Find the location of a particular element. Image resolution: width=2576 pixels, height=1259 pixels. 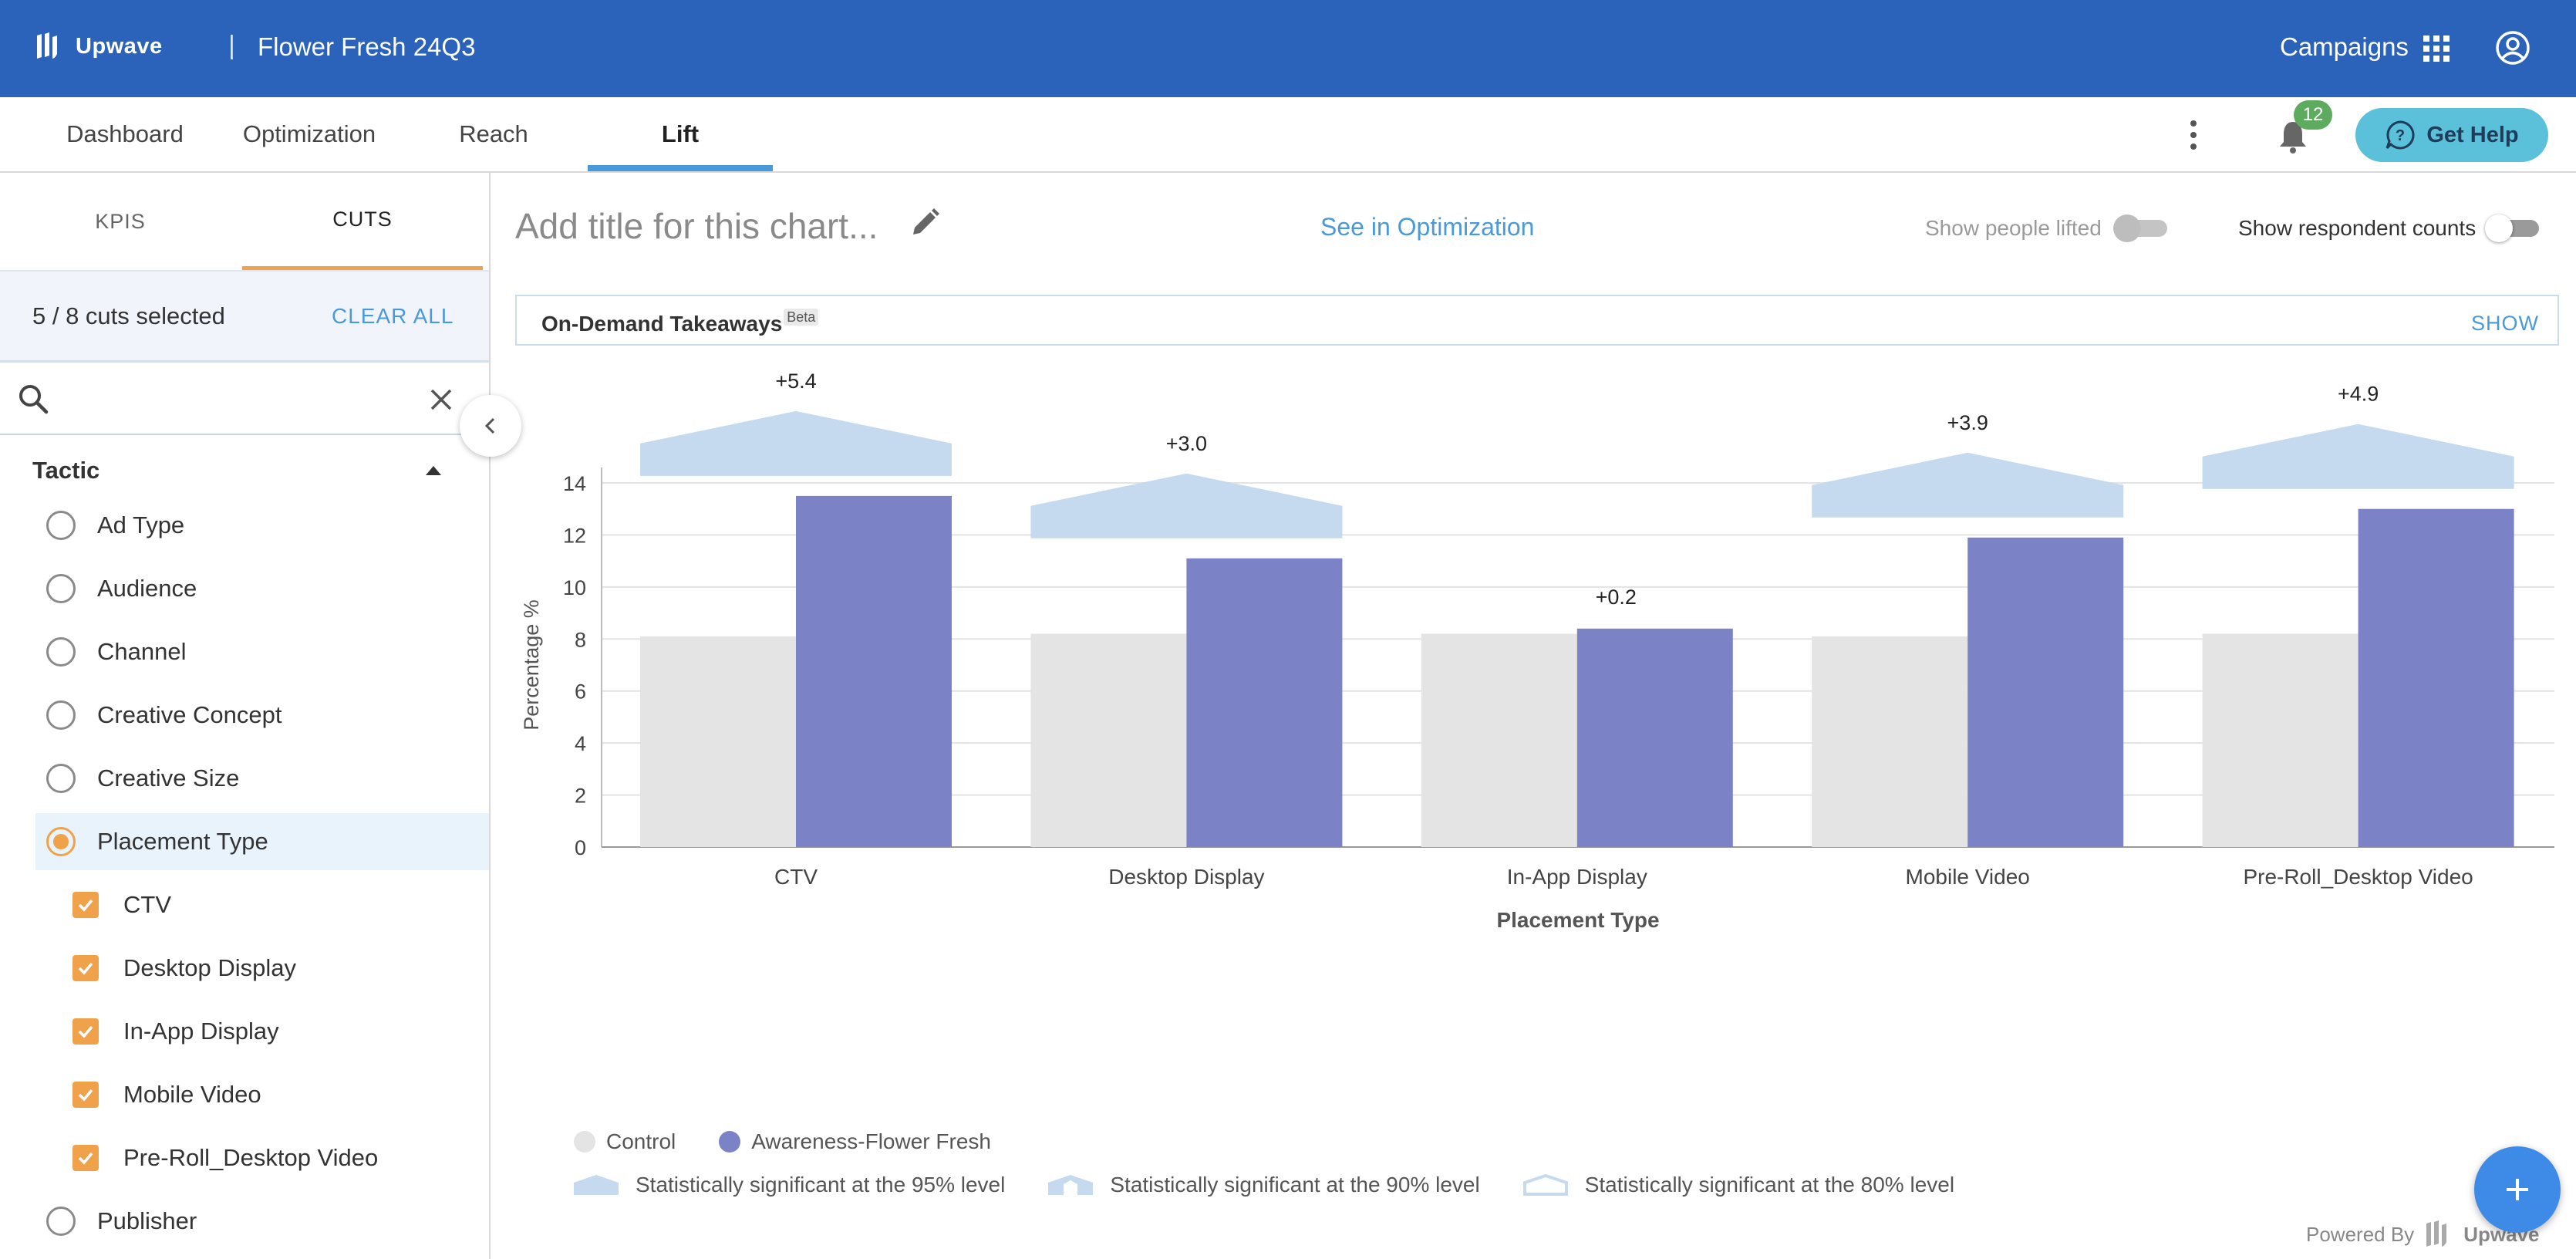

sidebar-tabs: KPIS CUTS is located at coordinates (244, 222).